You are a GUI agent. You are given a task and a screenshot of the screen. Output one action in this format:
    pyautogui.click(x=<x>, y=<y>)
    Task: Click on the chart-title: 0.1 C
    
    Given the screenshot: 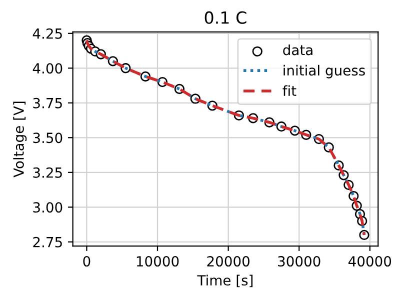 What is the action you would take?
    pyautogui.click(x=225, y=17)
    